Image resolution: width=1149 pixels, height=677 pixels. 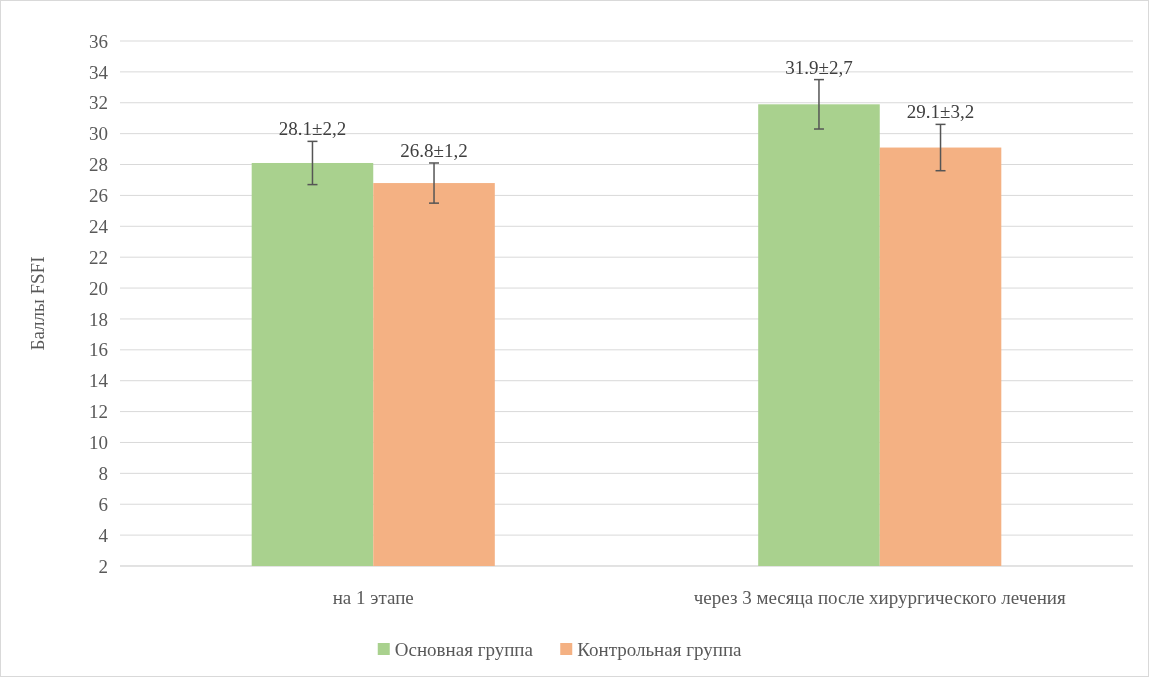 What do you see at coordinates (103, 504) in the screenshot?
I see `y-tick-label: 6` at bounding box center [103, 504].